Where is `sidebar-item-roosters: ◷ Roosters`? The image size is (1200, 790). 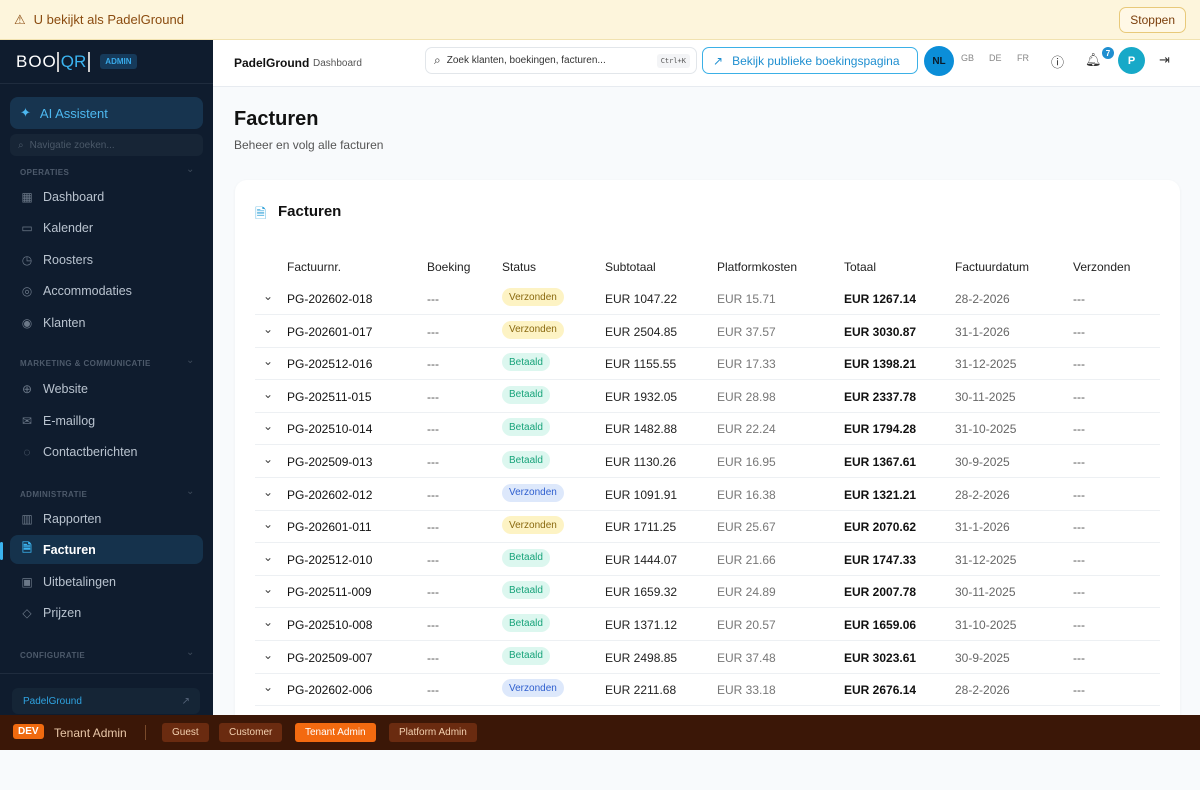
sidebar-item-roosters: ◷ Roosters is located at coordinates (106, 259).